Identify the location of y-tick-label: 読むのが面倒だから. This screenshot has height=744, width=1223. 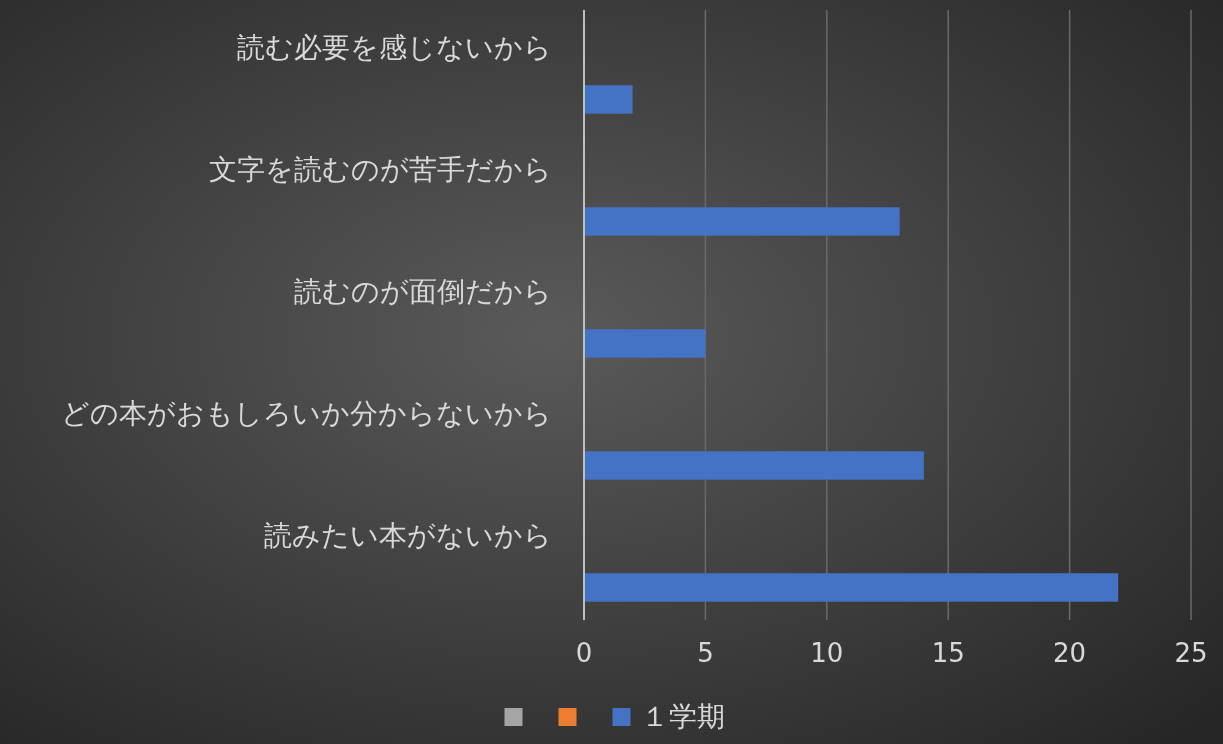
(423, 291).